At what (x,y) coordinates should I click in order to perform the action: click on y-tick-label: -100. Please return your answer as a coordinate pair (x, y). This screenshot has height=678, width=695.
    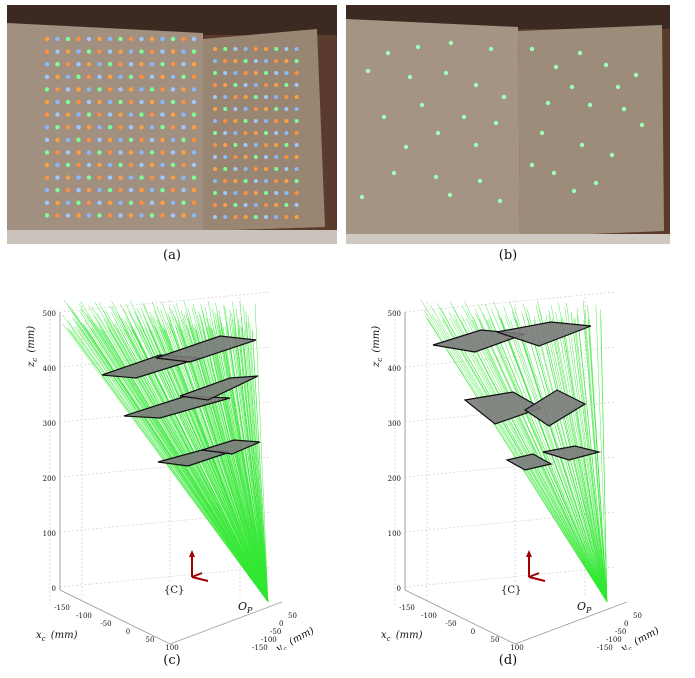
    Looking at the image, I should click on (269, 640).